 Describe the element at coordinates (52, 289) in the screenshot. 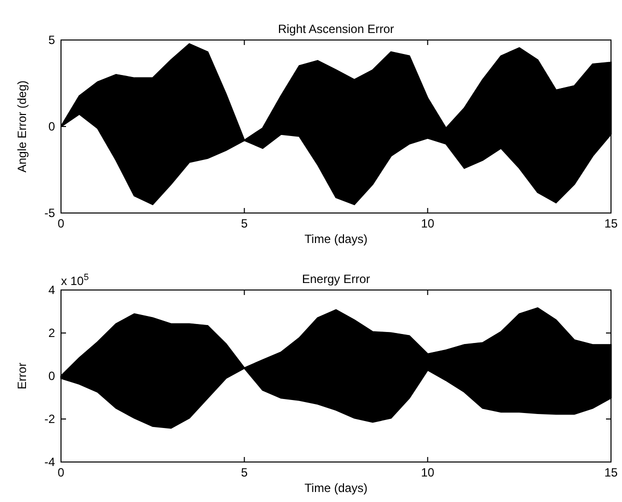

I see `y-tick-label: 4` at that location.